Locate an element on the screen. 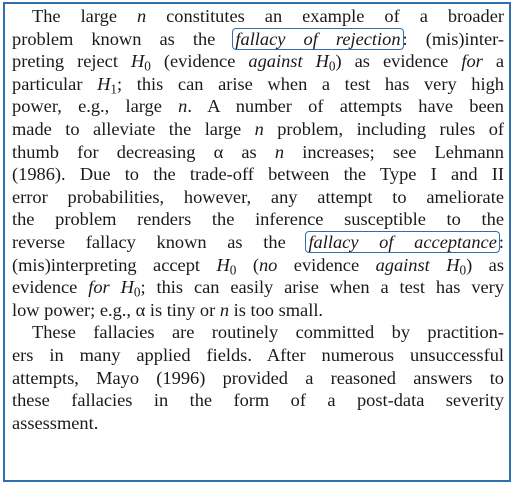 This screenshot has height=488, width=516. text-run: problem, including rules of is located at coordinates (384, 128).